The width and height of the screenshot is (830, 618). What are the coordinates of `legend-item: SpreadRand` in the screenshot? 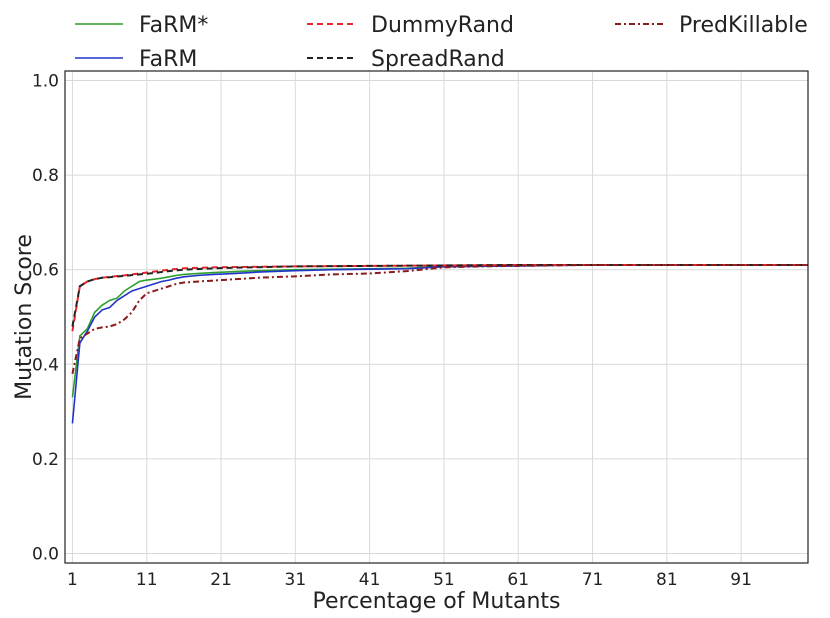 It's located at (406, 59).